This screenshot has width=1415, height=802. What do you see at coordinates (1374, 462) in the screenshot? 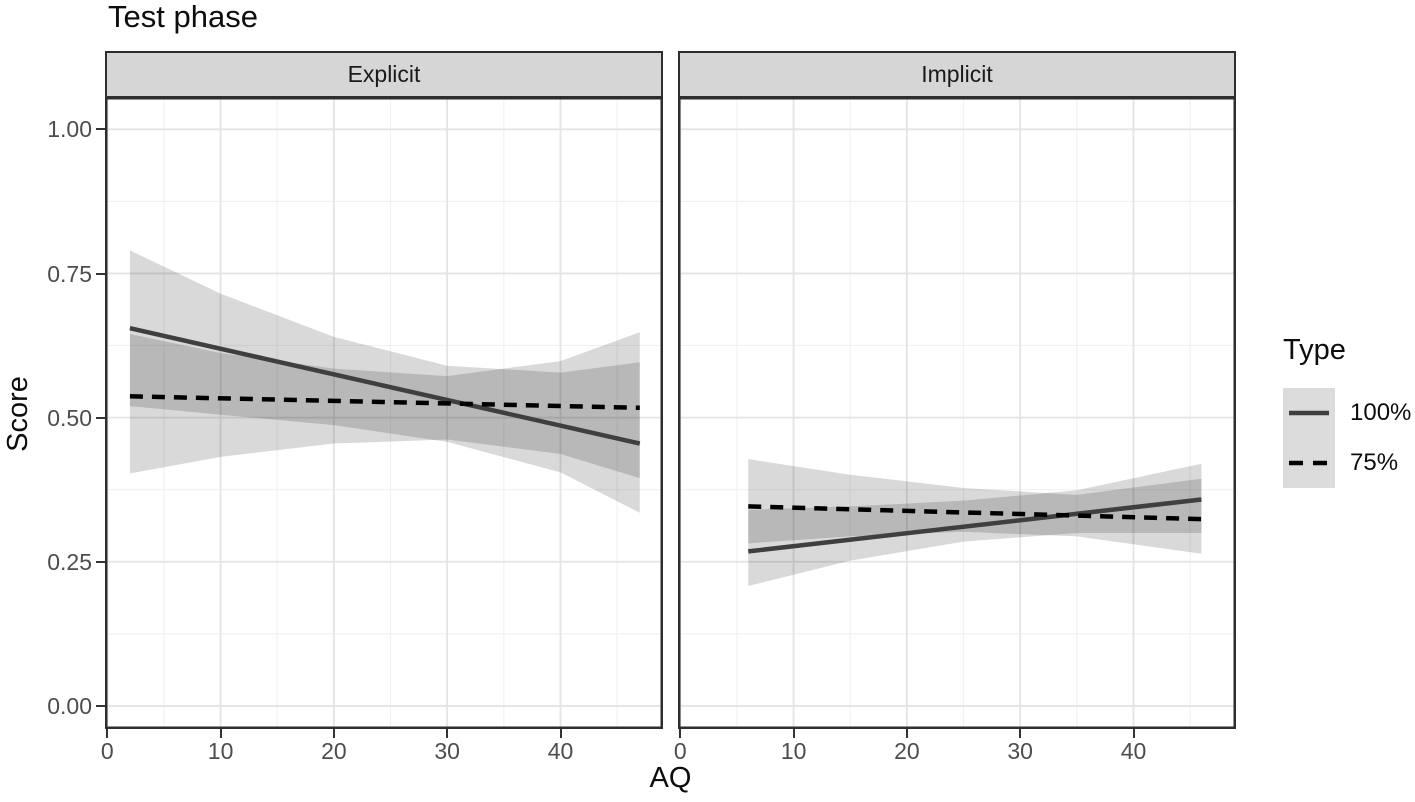
I see `legend-label: 75%` at bounding box center [1374, 462].